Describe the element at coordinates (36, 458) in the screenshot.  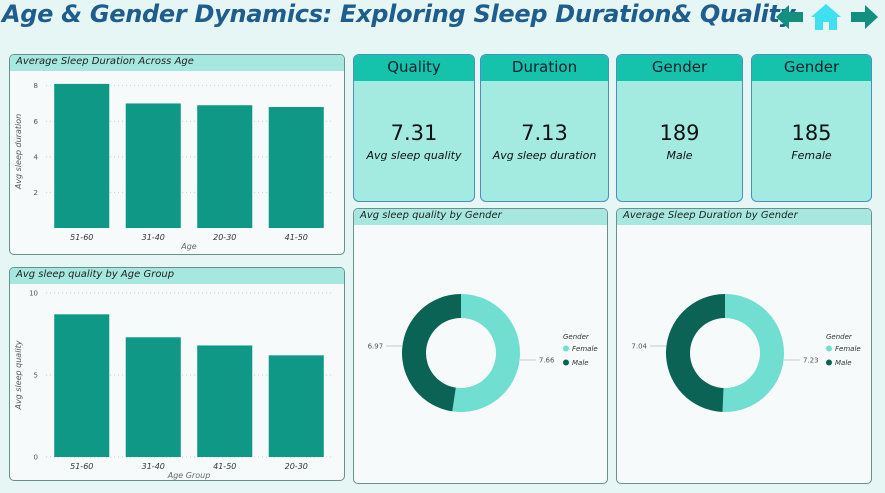
I see `y-tick-label: 0` at that location.